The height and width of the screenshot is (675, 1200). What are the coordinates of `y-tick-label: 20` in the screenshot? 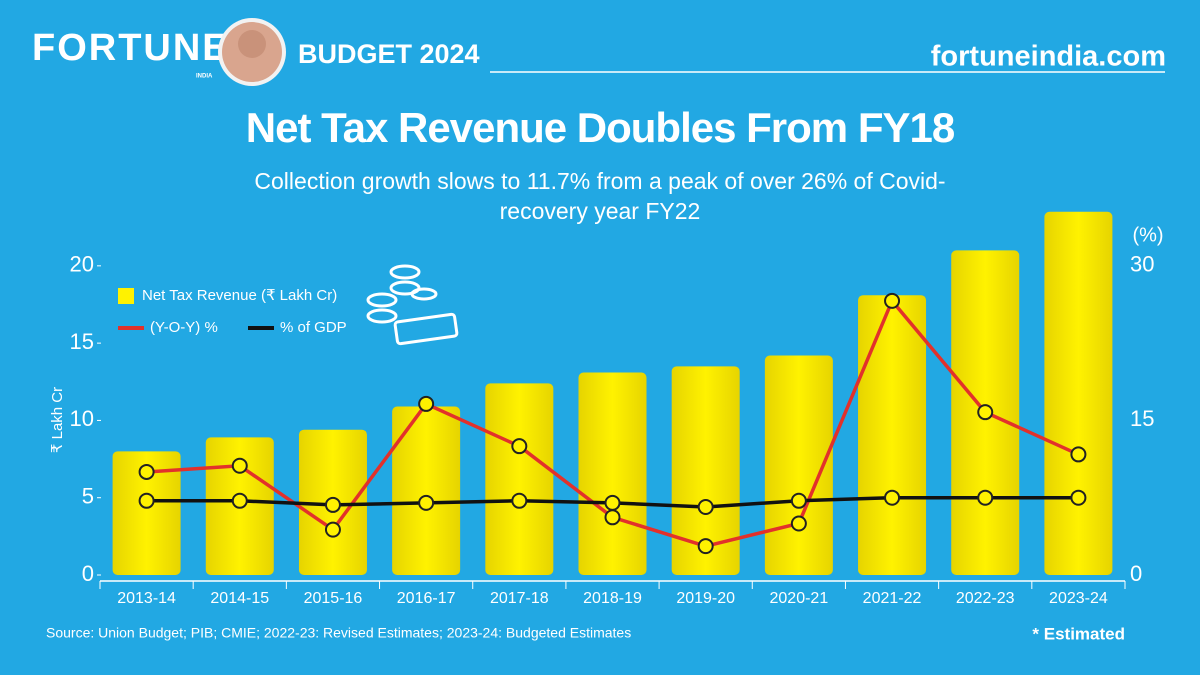 It's located at (82, 264).